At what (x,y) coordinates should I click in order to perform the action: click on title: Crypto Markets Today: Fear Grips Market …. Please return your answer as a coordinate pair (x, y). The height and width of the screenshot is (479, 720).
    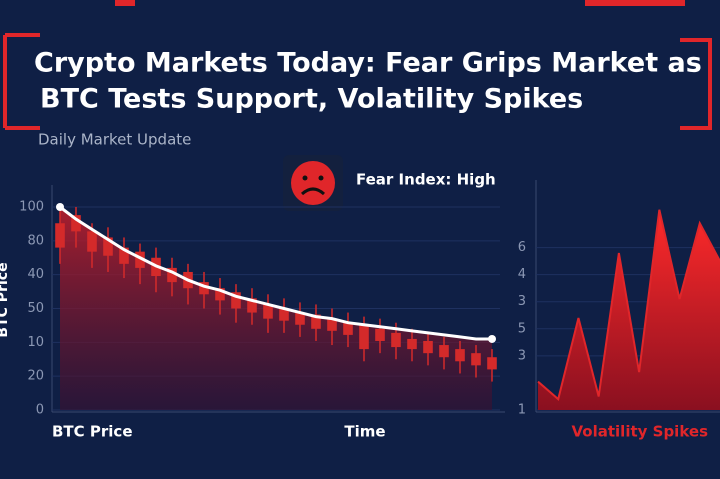
    Looking at the image, I should click on (368, 63).